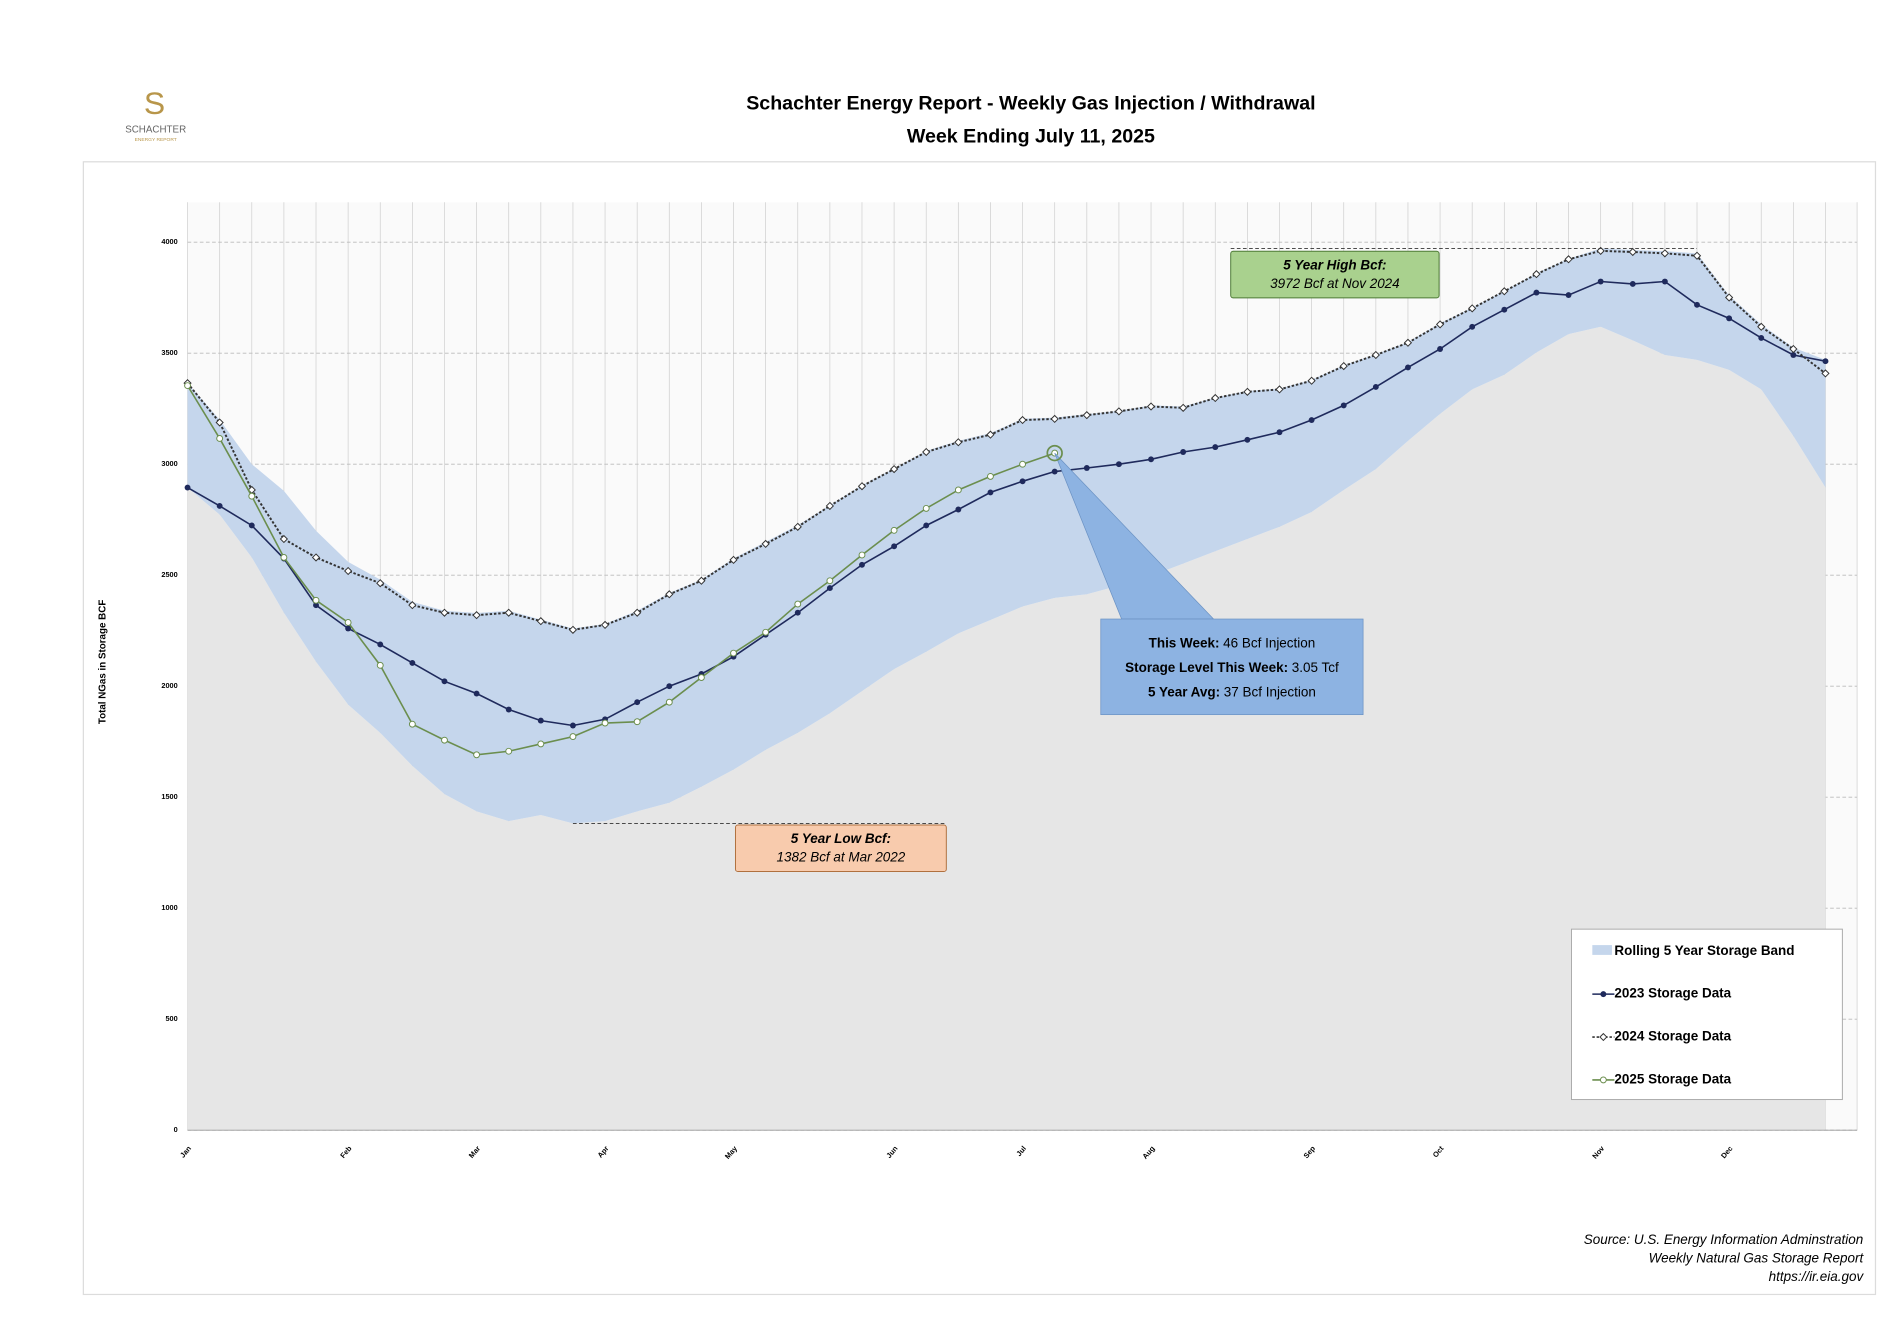 This screenshot has height=1335, width=1900. What do you see at coordinates (840, 848) in the screenshot?
I see `low-callout` at bounding box center [840, 848].